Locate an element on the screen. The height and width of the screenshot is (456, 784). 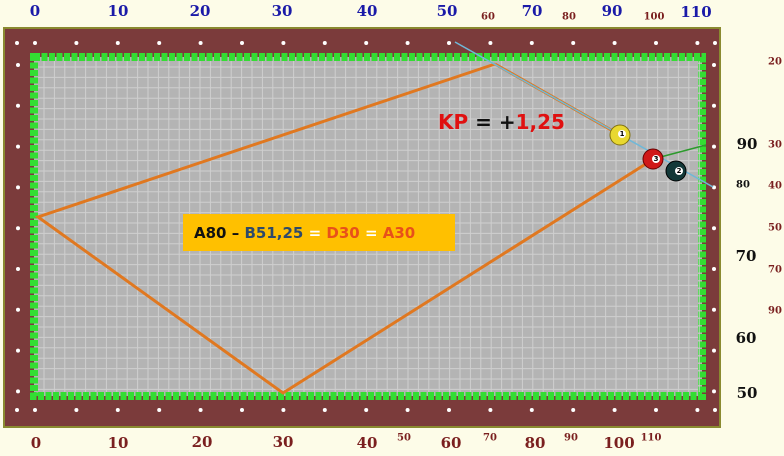
top-scale-minor-label: 100 is located at coordinates (654, 17).